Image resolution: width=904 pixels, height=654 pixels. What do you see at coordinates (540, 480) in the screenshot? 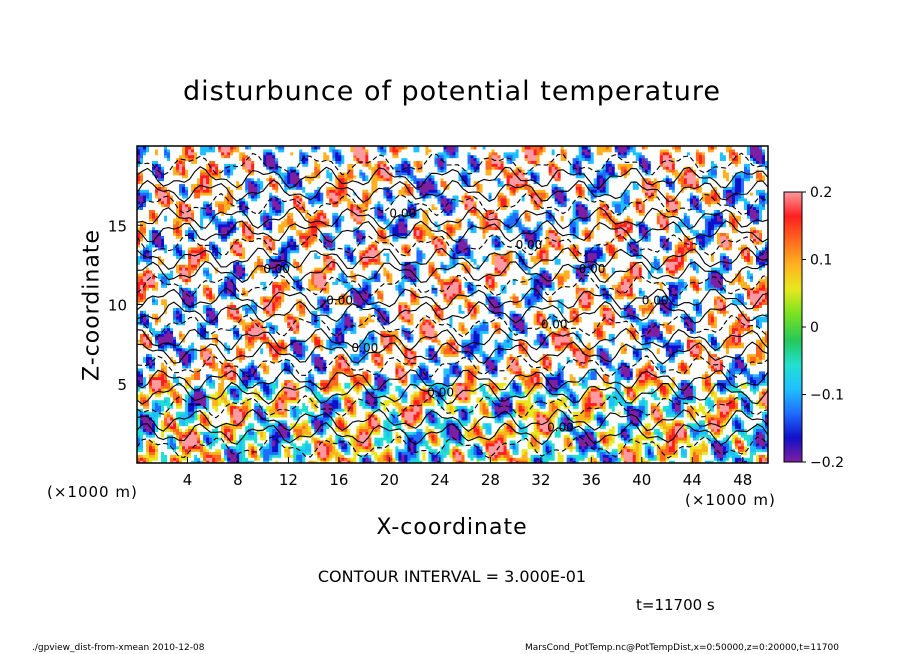
I see `x-tick-label: 32` at bounding box center [540, 480].